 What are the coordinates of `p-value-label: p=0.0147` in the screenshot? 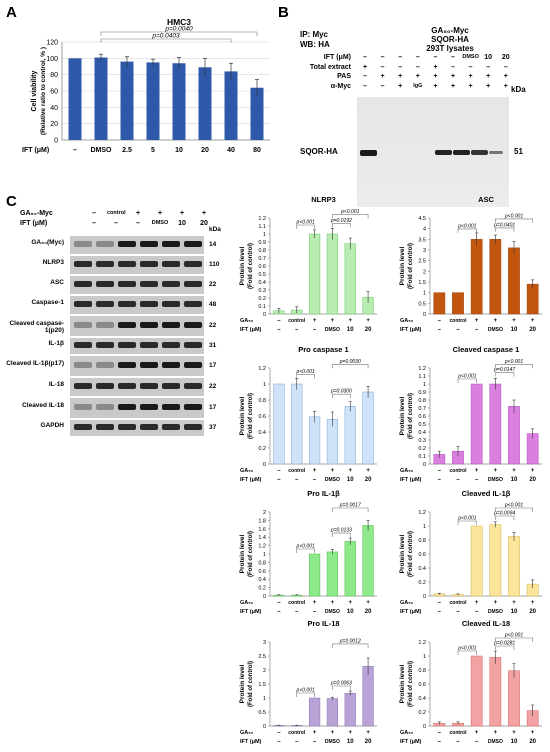 It's located at (504, 370).